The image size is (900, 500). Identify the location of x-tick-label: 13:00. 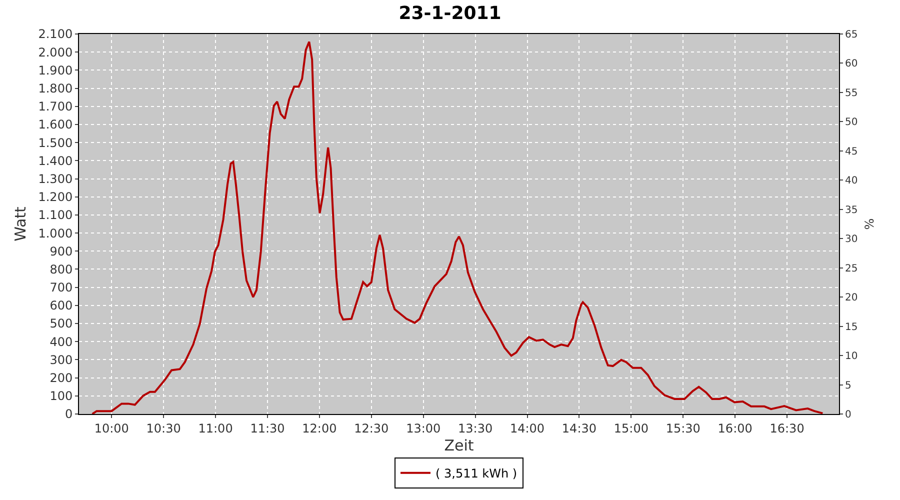
(423, 428).